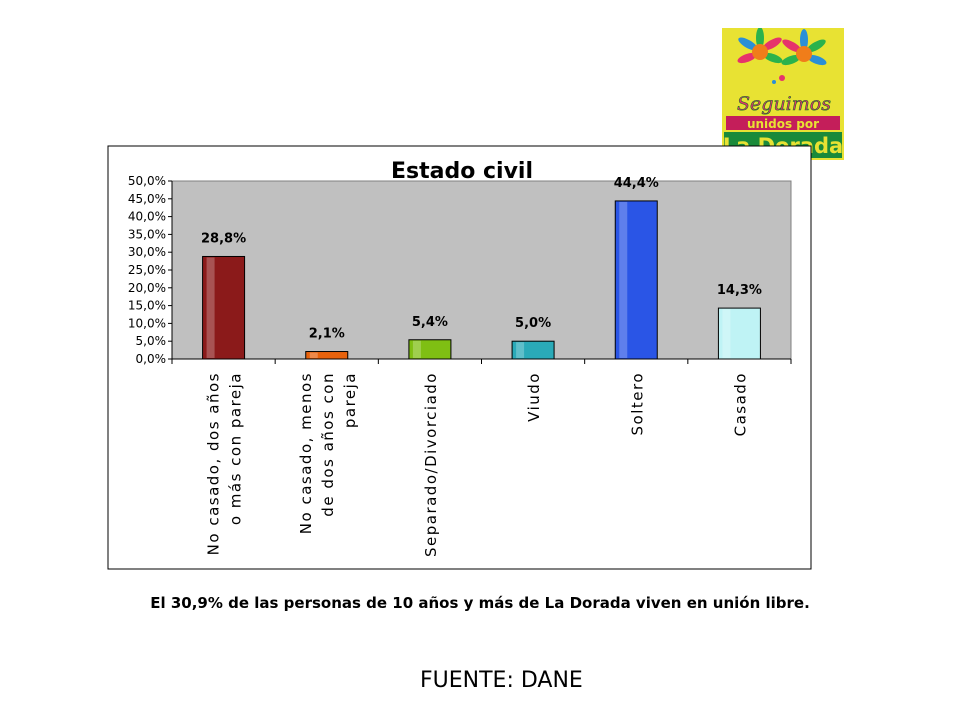 This screenshot has width=960, height=720. Describe the element at coordinates (636, 183) in the screenshot. I see `data-label: 44,4%` at that location.